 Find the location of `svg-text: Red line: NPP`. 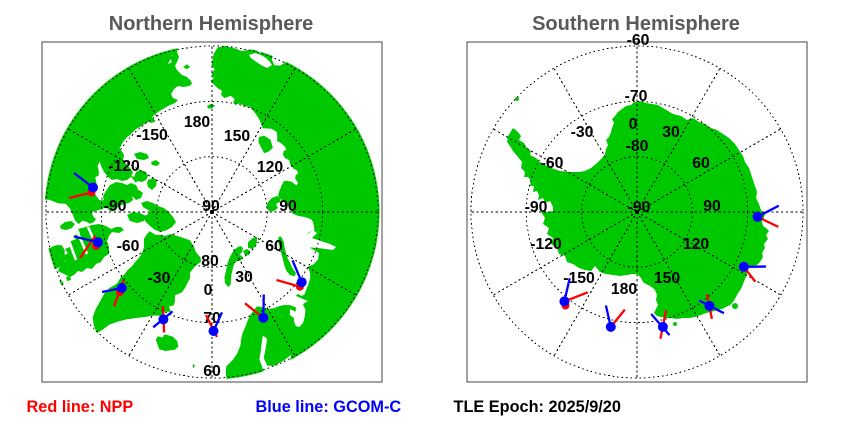

svg-text: Red line: NPP is located at coordinates (80, 407).